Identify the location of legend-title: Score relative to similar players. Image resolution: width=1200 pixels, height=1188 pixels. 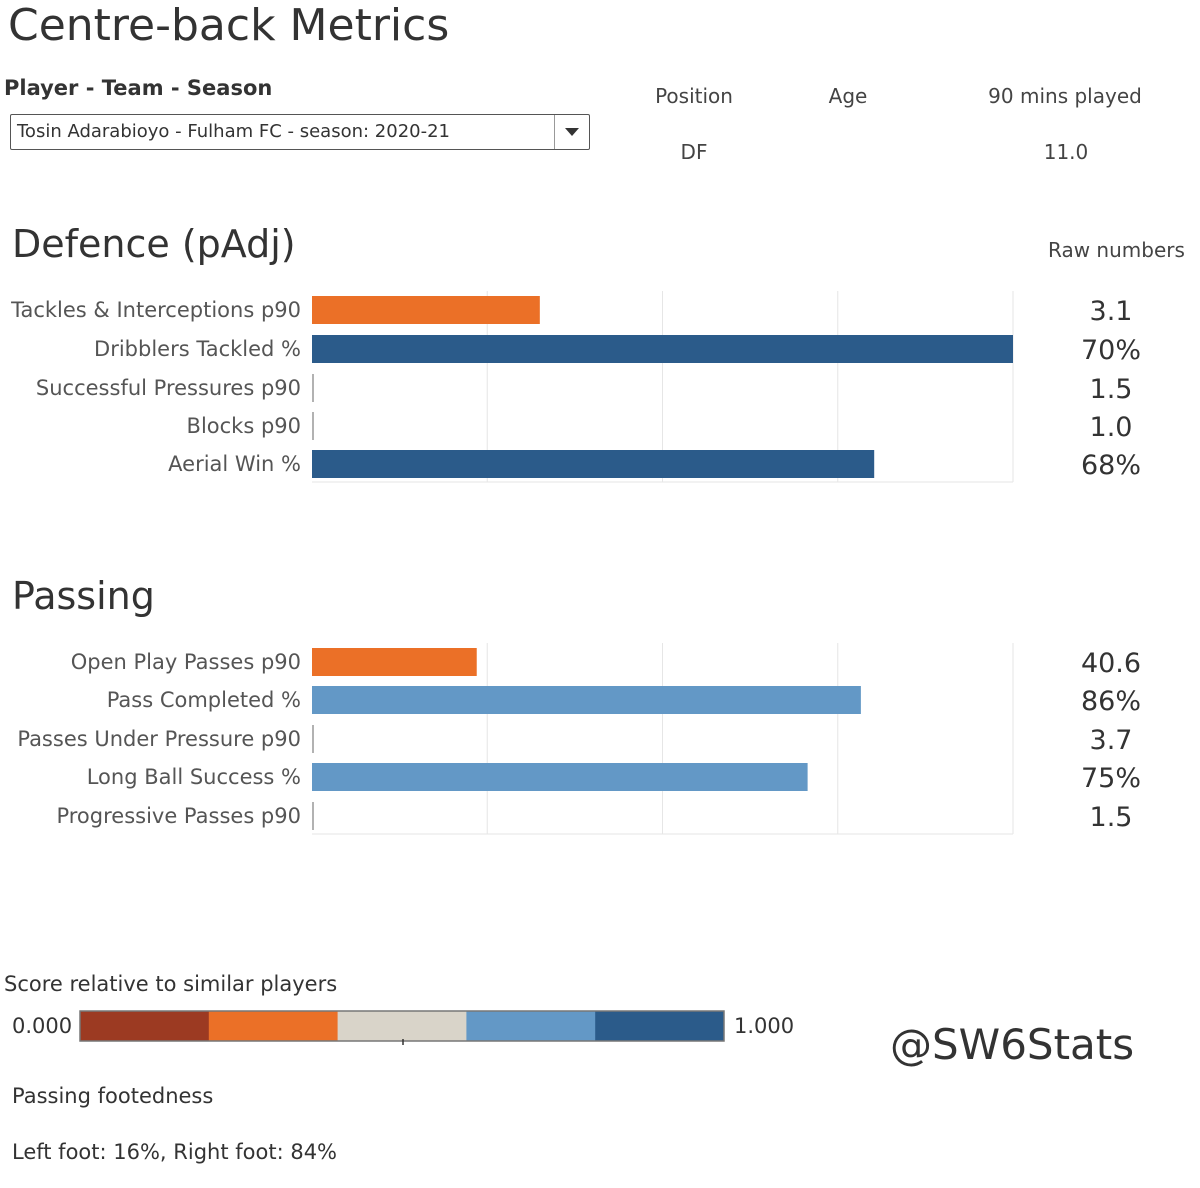
(171, 984).